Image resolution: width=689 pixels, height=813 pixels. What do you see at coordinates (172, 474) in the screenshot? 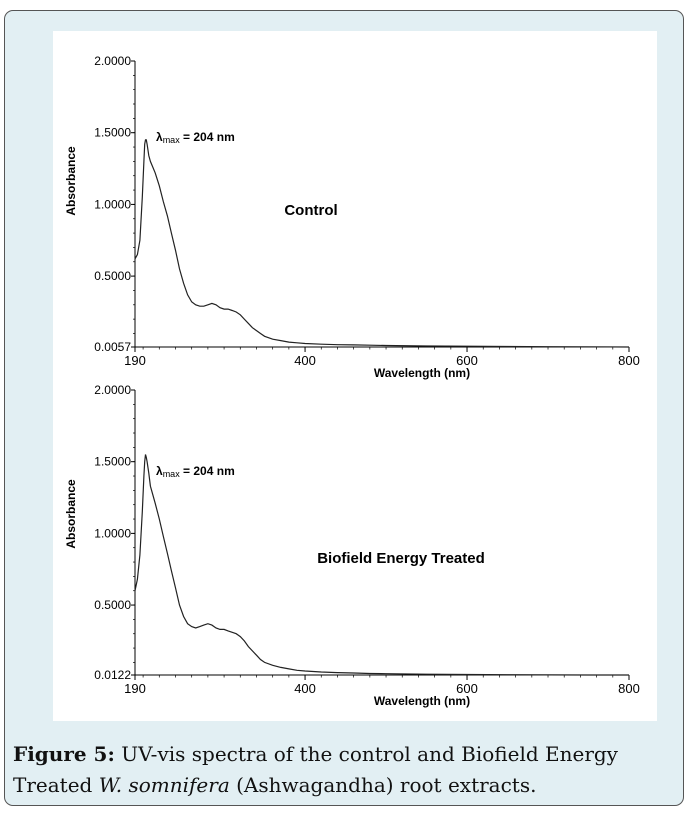
I see `treated-lambda-subscript: max` at bounding box center [172, 474].